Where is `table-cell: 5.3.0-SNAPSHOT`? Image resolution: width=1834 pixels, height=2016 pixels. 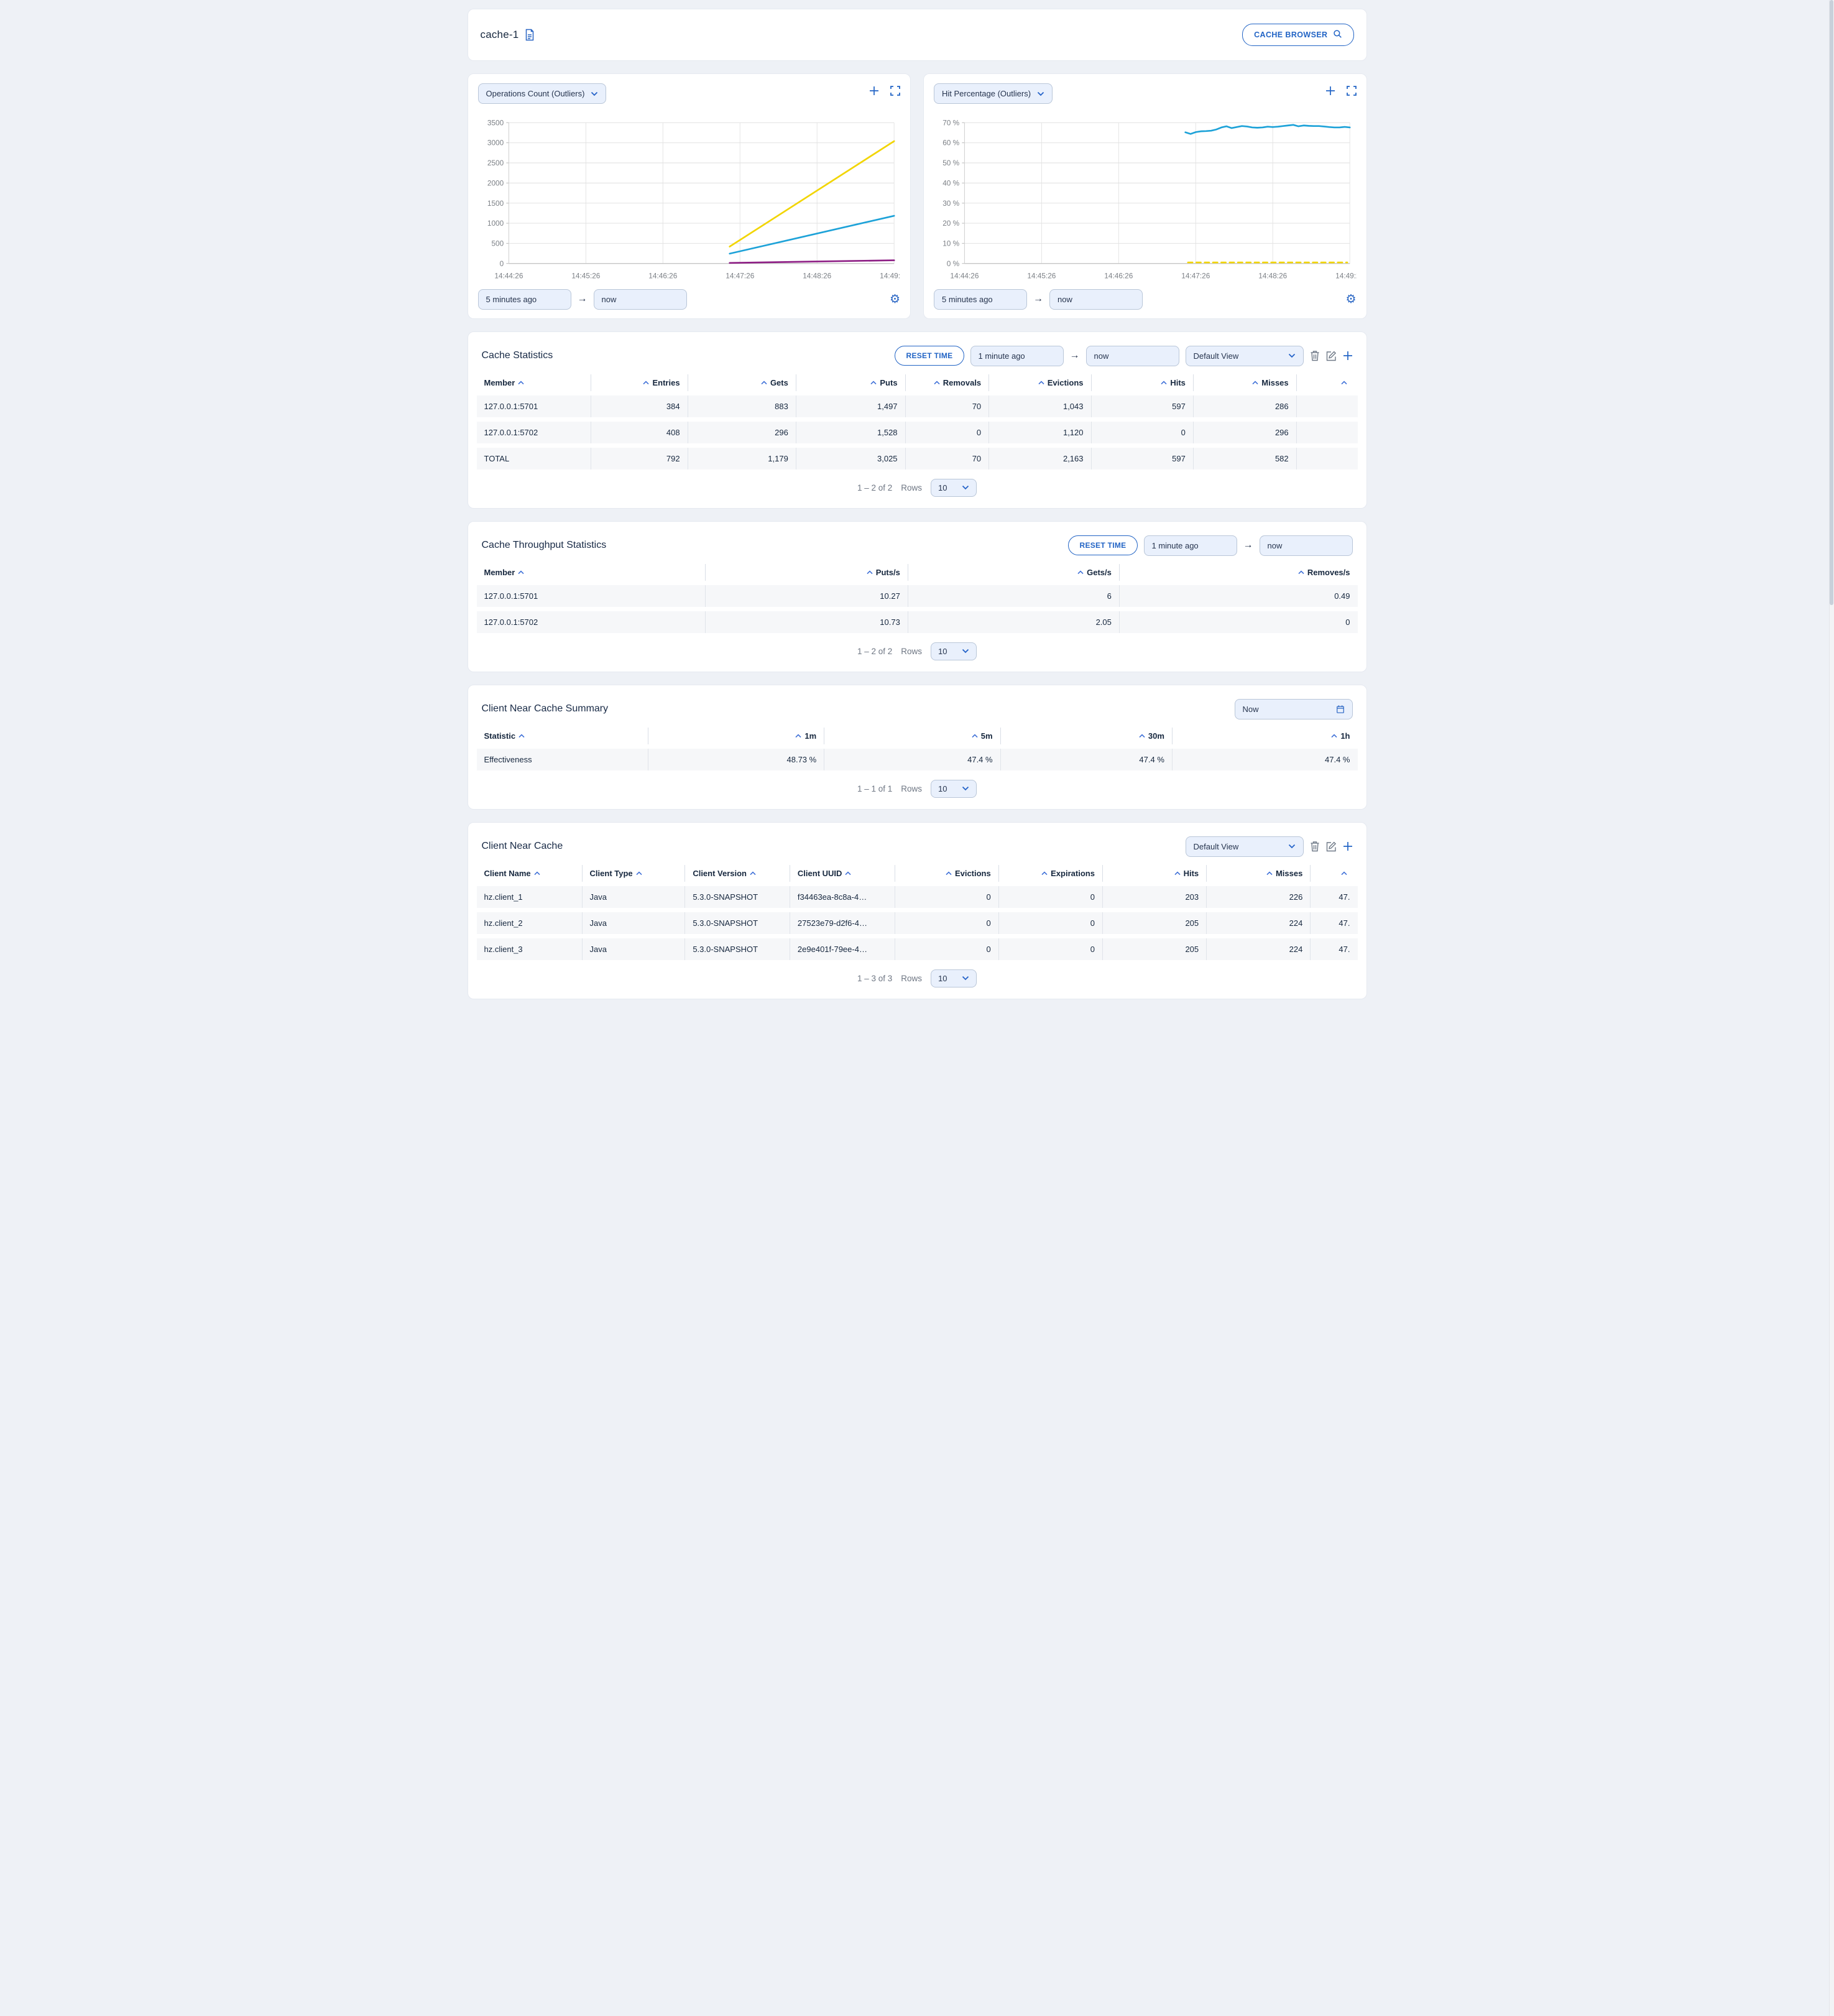 table-cell: 5.3.0-SNAPSHOT is located at coordinates (737, 896).